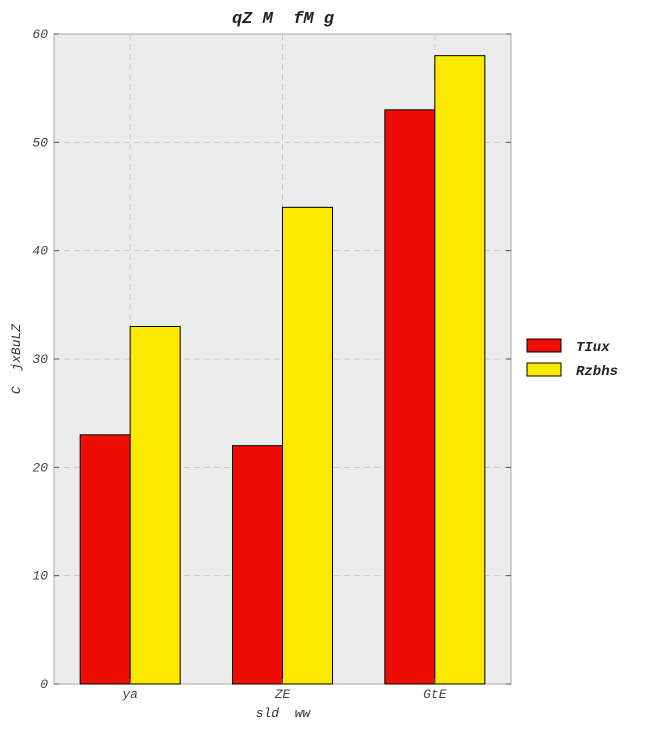  I want to click on legend-label: TIux, so click(593, 348).